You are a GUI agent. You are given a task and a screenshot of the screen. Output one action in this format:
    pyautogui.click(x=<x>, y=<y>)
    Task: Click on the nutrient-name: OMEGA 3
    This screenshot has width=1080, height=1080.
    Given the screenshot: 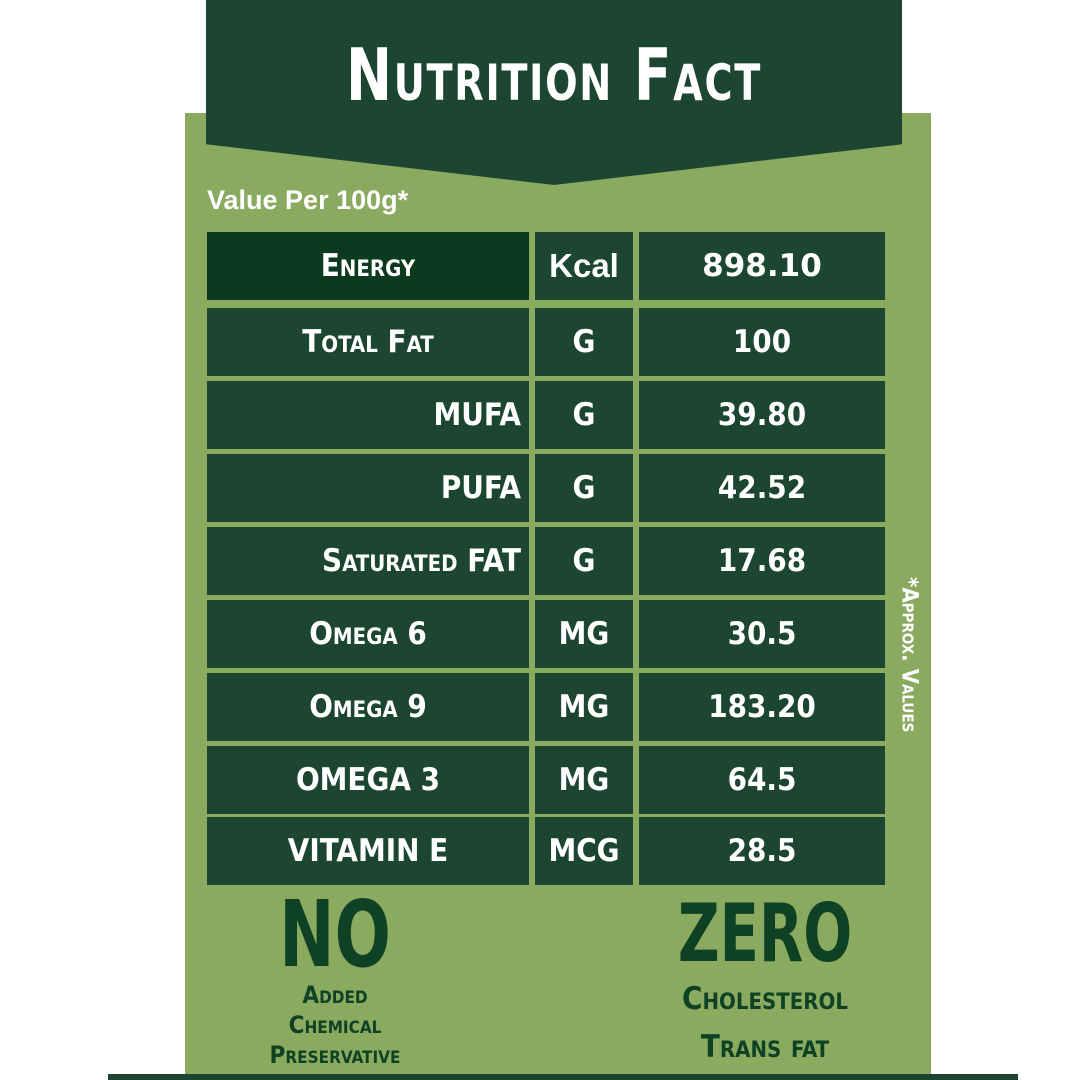 What is the action you would take?
    pyautogui.click(x=368, y=780)
    